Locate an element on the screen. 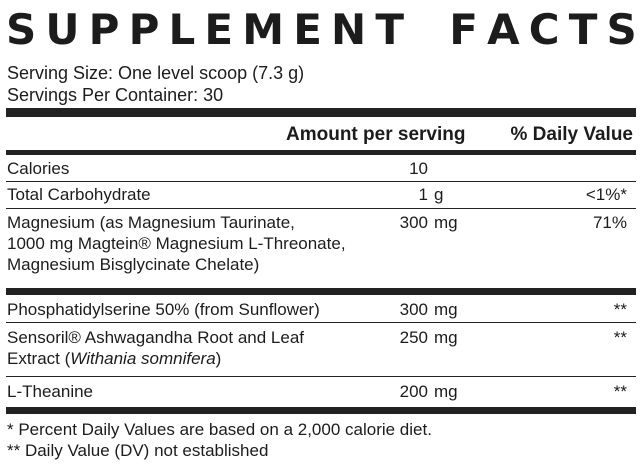 Image resolution: width=643 pixels, height=472 pixels. serving-size: Serving Size: One level scoop (7.3 g) is located at coordinates (156, 73).